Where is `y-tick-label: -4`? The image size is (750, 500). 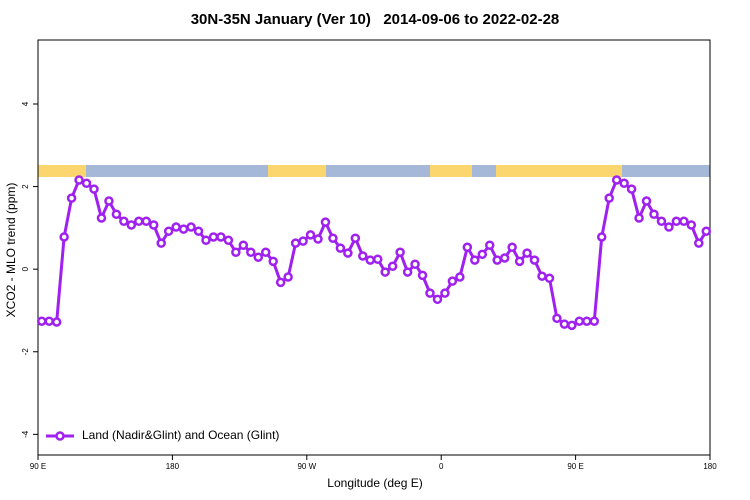
y-tick-label: -4 is located at coordinates (25, 434).